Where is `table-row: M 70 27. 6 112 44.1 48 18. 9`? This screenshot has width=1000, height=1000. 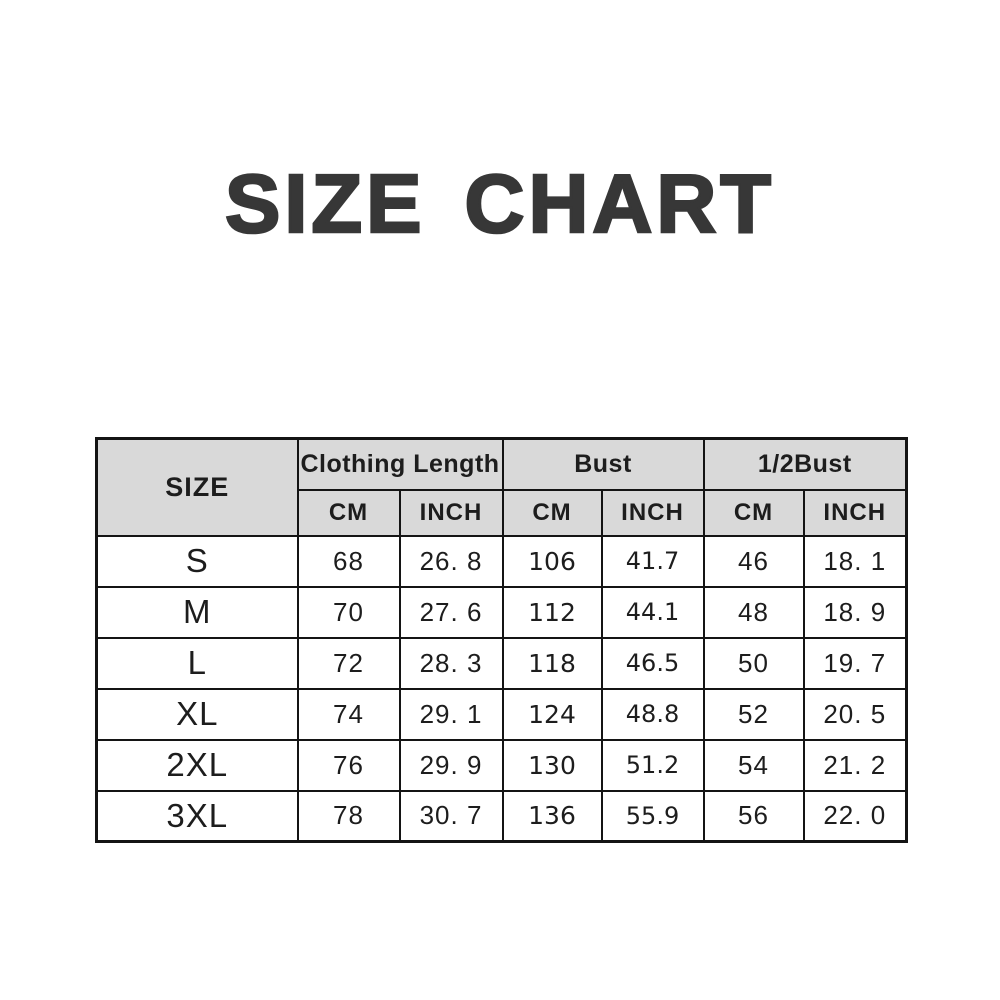 table-row: M 70 27. 6 112 44.1 48 18. 9 is located at coordinates (501, 612).